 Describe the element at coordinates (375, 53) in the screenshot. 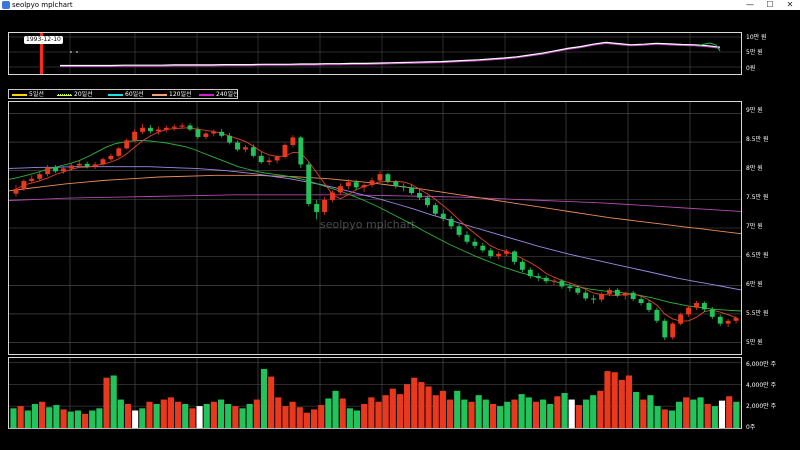

I see `overview-panel` at that location.